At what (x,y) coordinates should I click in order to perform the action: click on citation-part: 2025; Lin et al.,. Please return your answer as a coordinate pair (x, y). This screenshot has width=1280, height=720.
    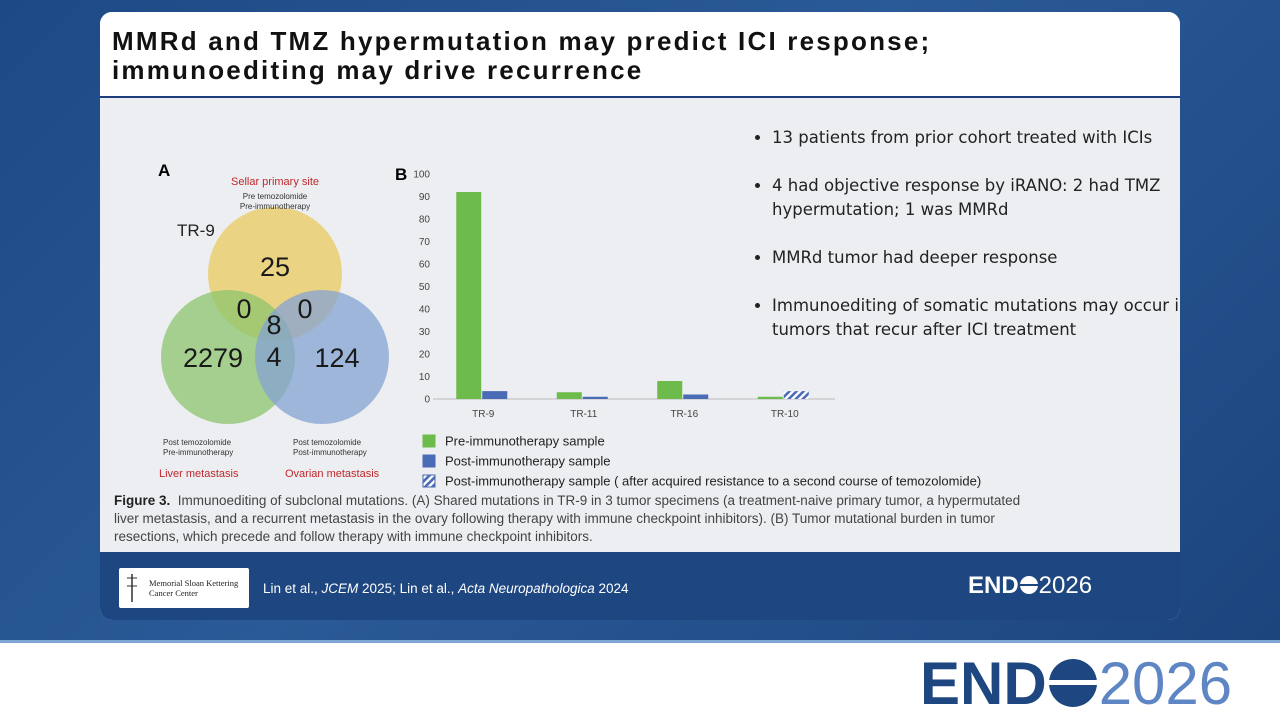
    Looking at the image, I should click on (408, 588).